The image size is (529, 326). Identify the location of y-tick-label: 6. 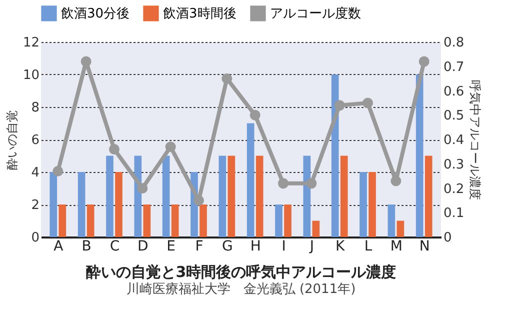
(35, 140).